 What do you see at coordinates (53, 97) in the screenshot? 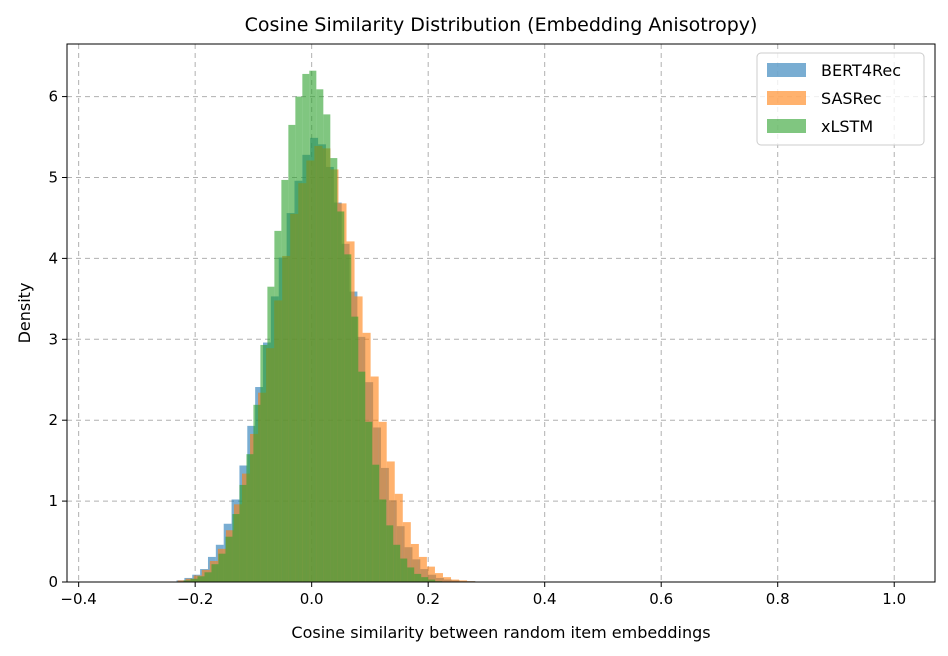
I see `y-tick-label: 6` at bounding box center [53, 97].